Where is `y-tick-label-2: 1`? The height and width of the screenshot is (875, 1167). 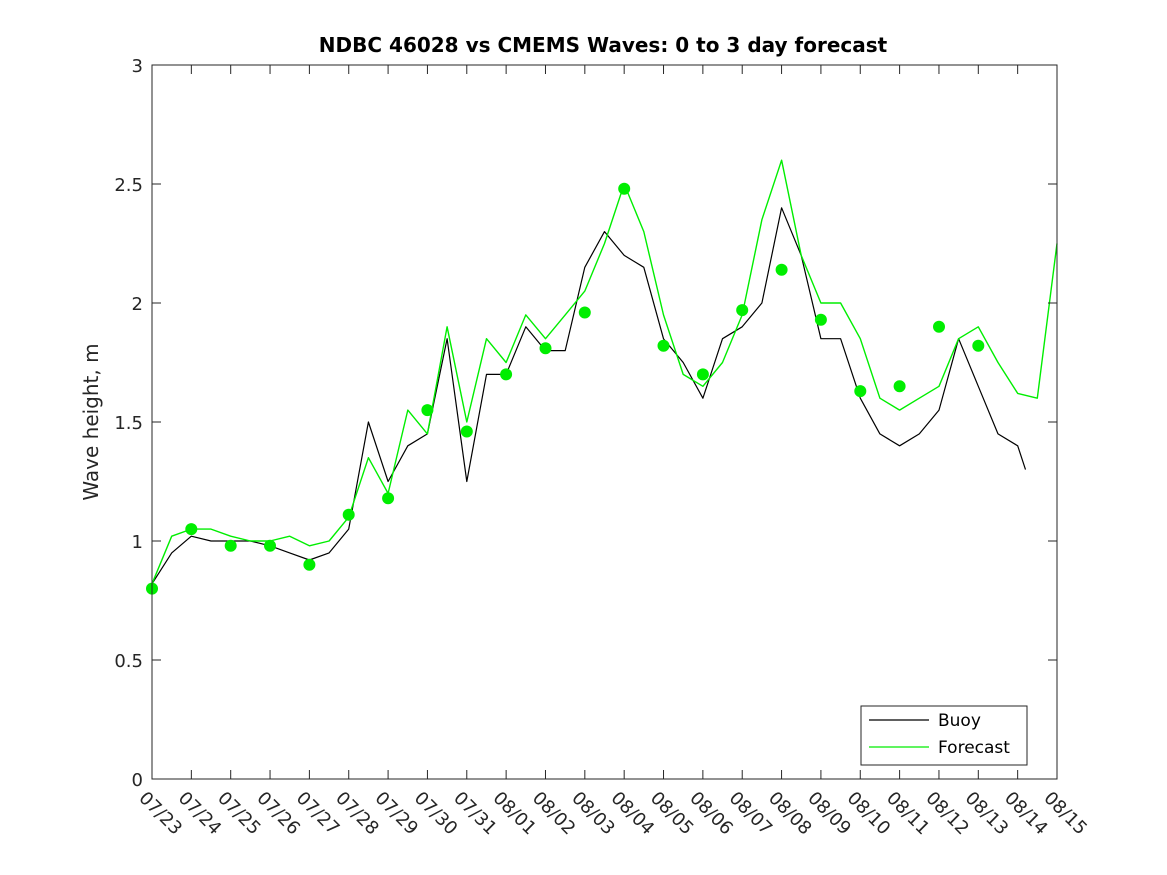
y-tick-label-2: 1 is located at coordinates (137, 542).